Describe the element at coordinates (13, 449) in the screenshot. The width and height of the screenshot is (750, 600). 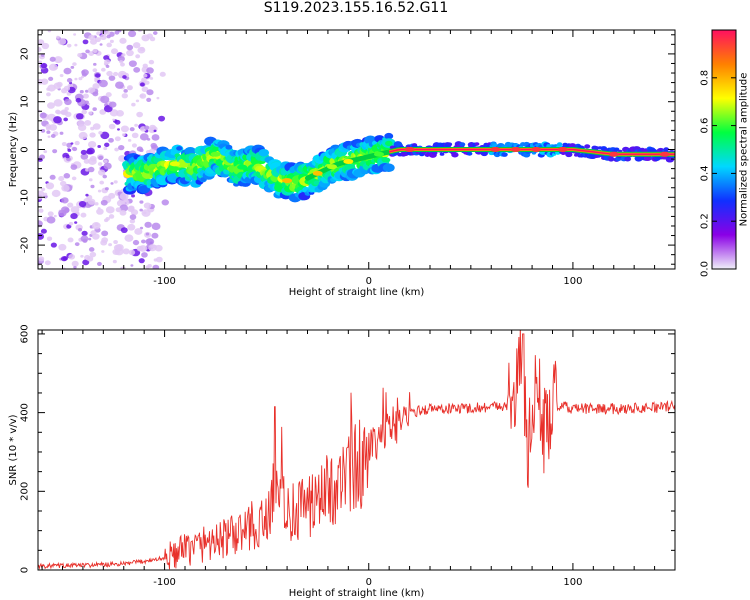
I see `y-axis-label: SNR (10 * v/v)` at that location.